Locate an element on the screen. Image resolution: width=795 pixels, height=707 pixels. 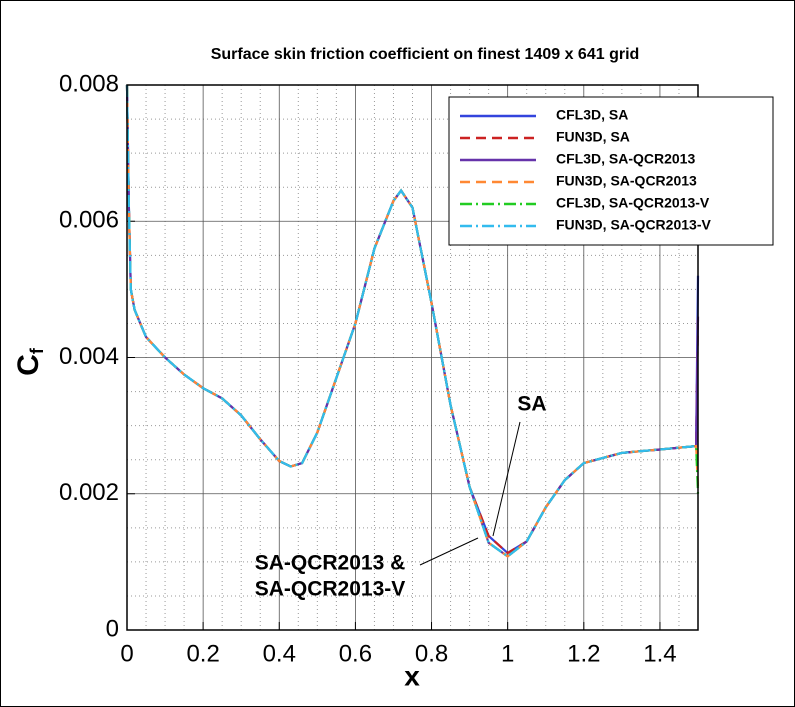
y-tick-label: 0.002 is located at coordinates (89, 492).